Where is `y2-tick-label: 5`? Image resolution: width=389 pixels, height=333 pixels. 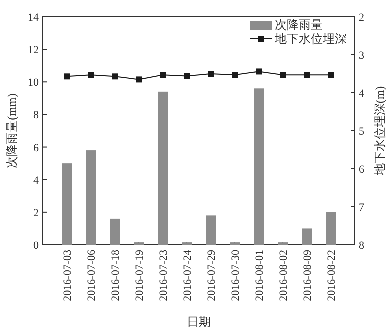 y2-tick-label: 5 is located at coordinates (362, 132).